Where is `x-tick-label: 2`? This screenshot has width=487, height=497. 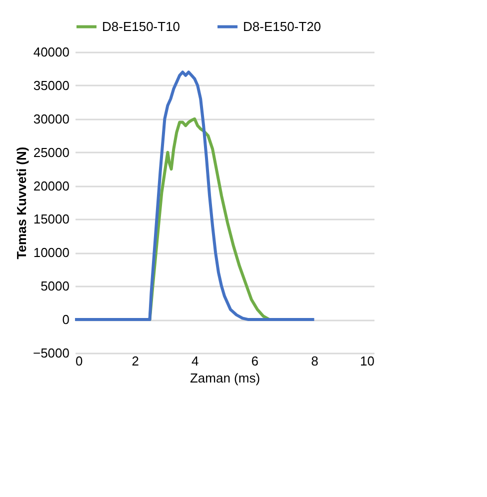
x-tick-label: 2 is located at coordinates (135, 361).